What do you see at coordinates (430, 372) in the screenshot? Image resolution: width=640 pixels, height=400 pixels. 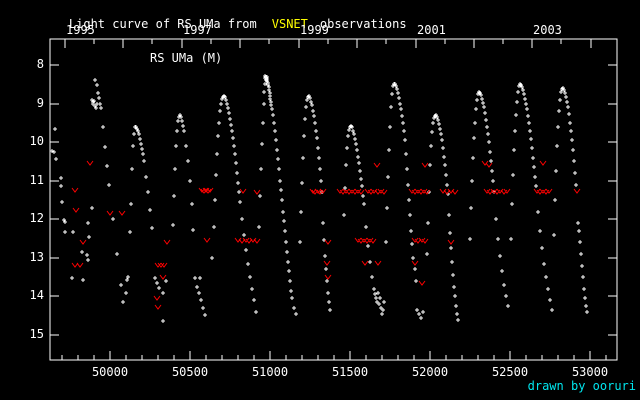 I see `x-axis-tick-label: 52000` at bounding box center [430, 372].